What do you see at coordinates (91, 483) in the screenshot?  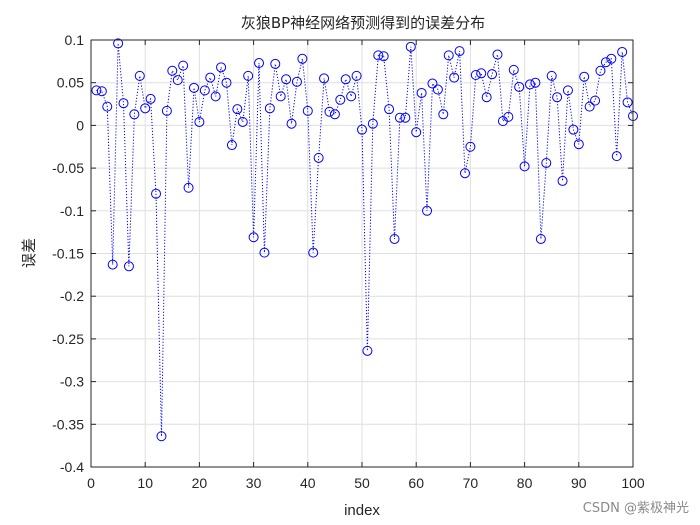 I see `x-tick-label: 0` at bounding box center [91, 483].